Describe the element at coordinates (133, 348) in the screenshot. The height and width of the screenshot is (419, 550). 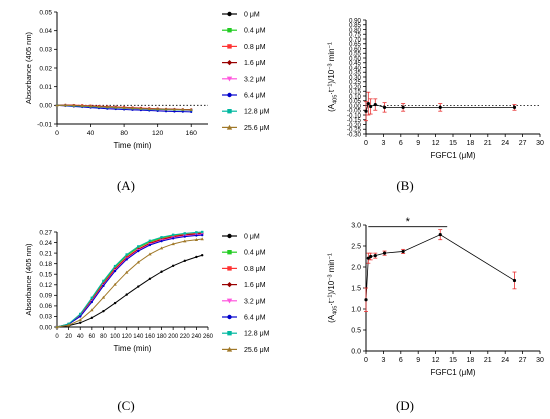
I see `panel-c-x-axis-label: Time (min)` at that location.